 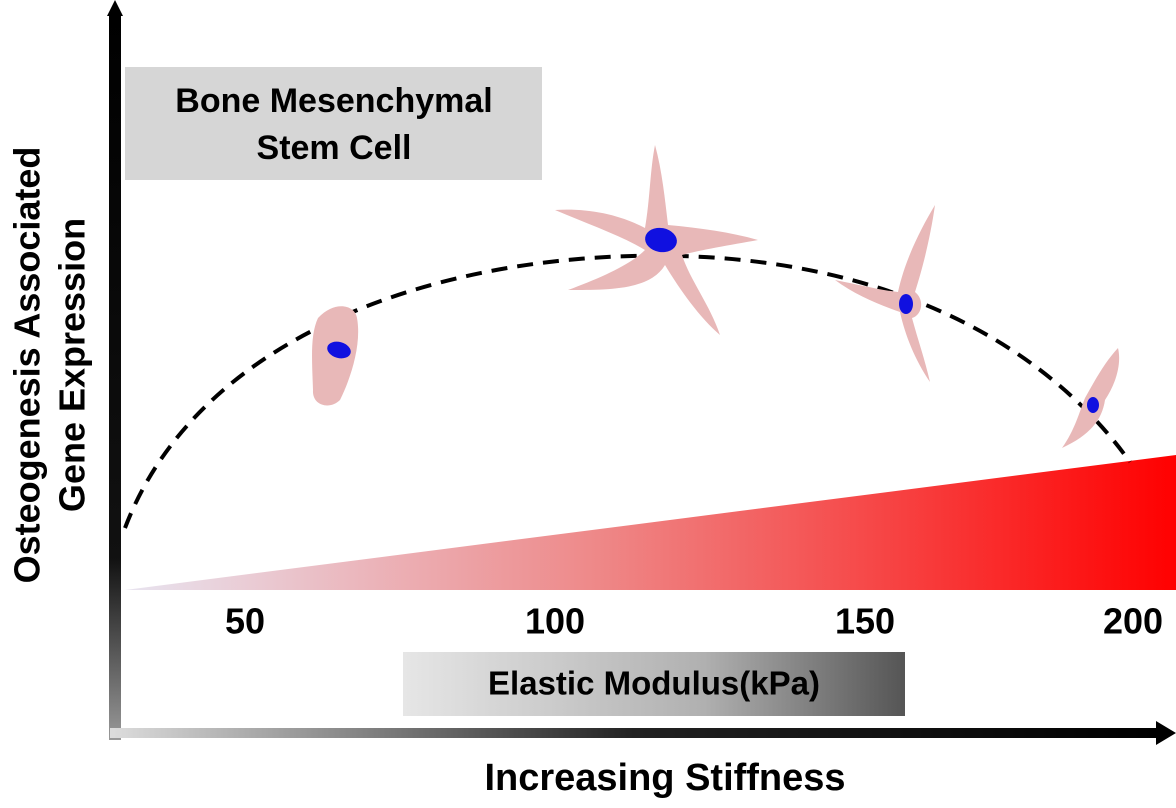 I want to click on y-axis-label: Gene Expression, so click(x=72, y=365).